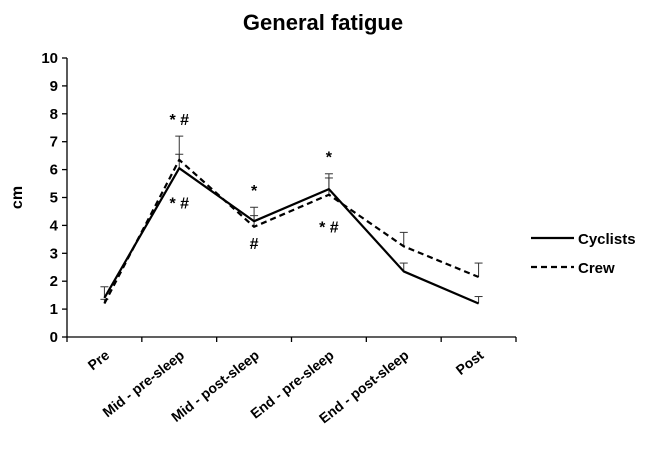 Image resolution: width=654 pixels, height=452 pixels. I want to click on y-tick-label: 3, so click(54, 253).